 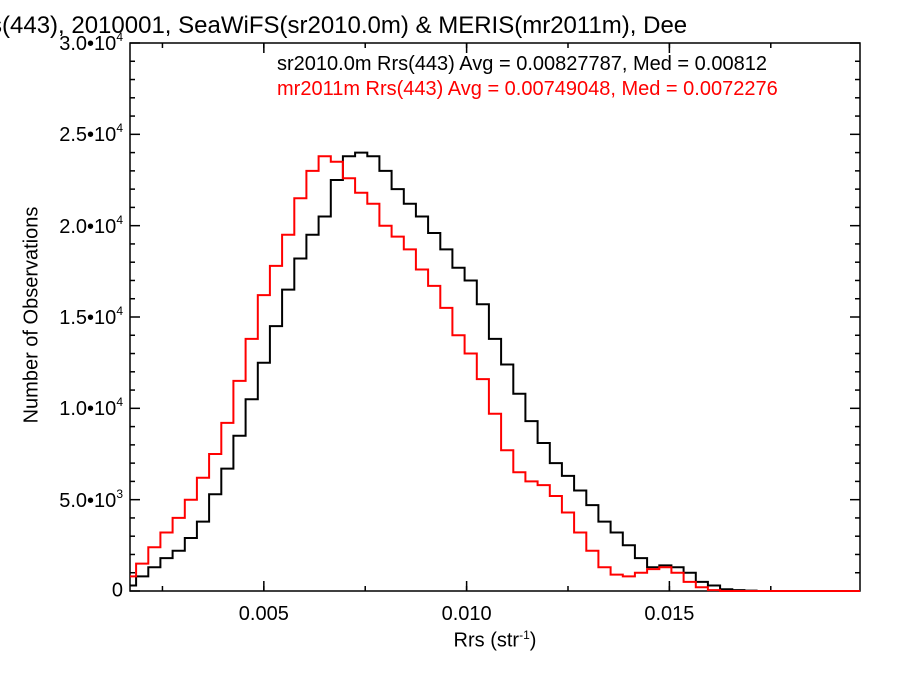 I want to click on y-tick-mantissa: 3.0•10, so click(x=88, y=44).